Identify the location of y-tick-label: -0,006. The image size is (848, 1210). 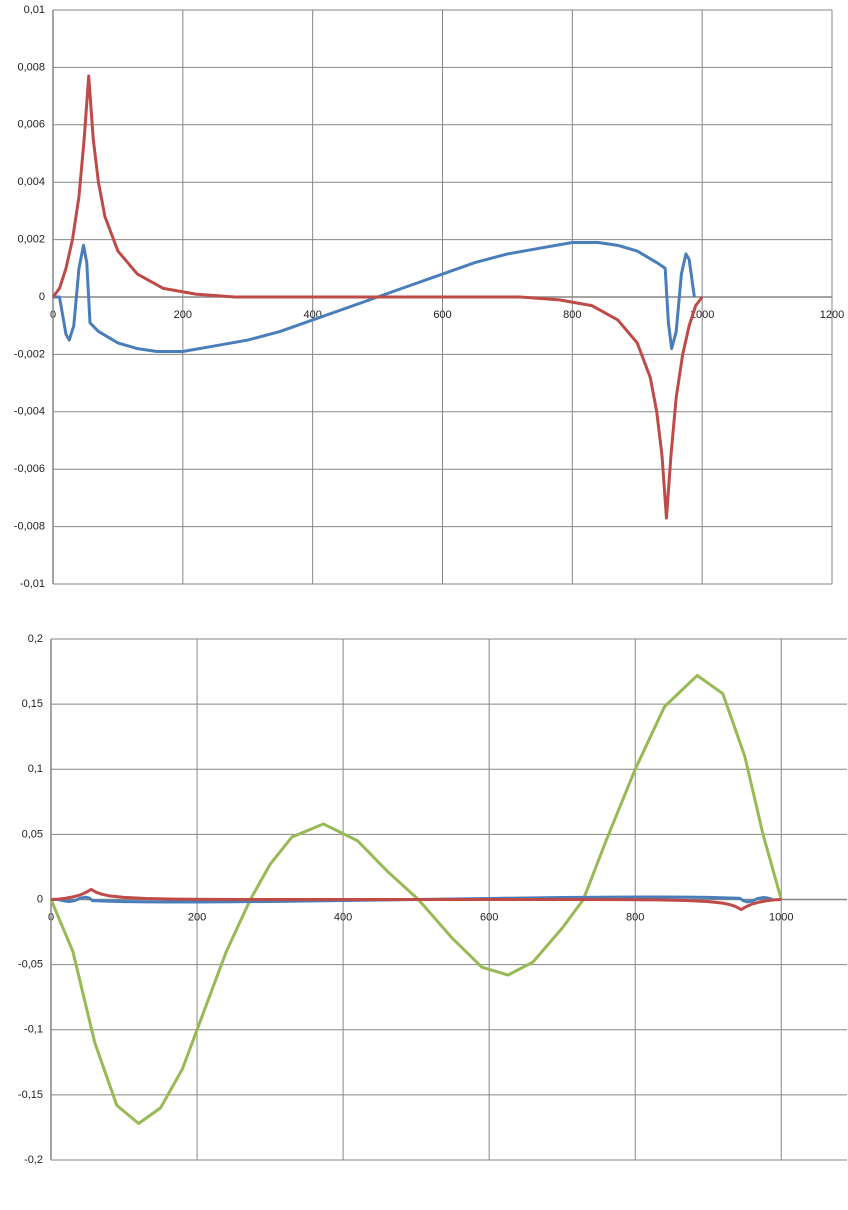
(29, 469).